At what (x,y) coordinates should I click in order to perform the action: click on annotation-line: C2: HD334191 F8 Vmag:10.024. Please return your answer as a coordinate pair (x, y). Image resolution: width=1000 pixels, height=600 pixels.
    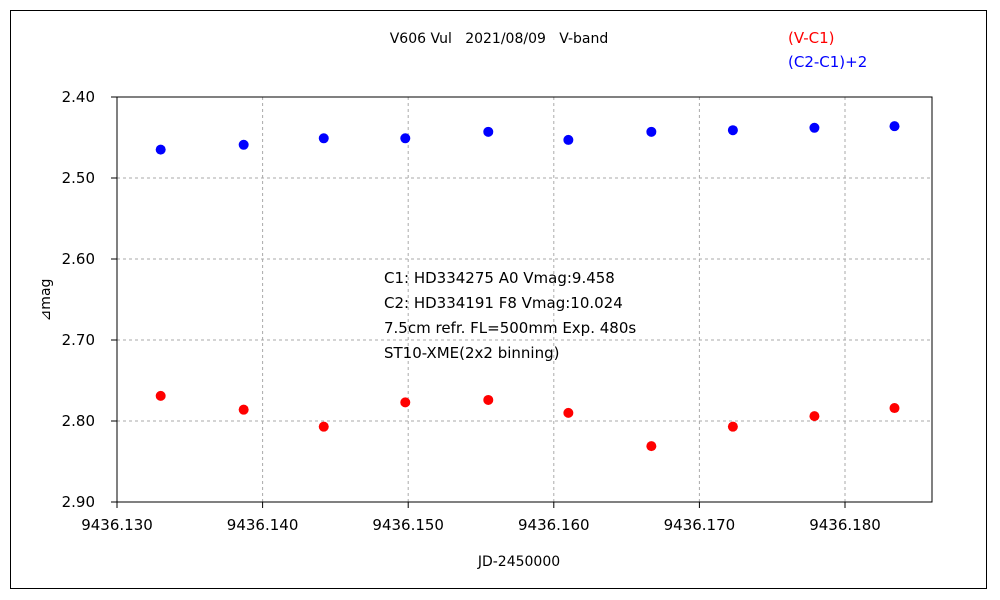
    Looking at the image, I should click on (503, 303).